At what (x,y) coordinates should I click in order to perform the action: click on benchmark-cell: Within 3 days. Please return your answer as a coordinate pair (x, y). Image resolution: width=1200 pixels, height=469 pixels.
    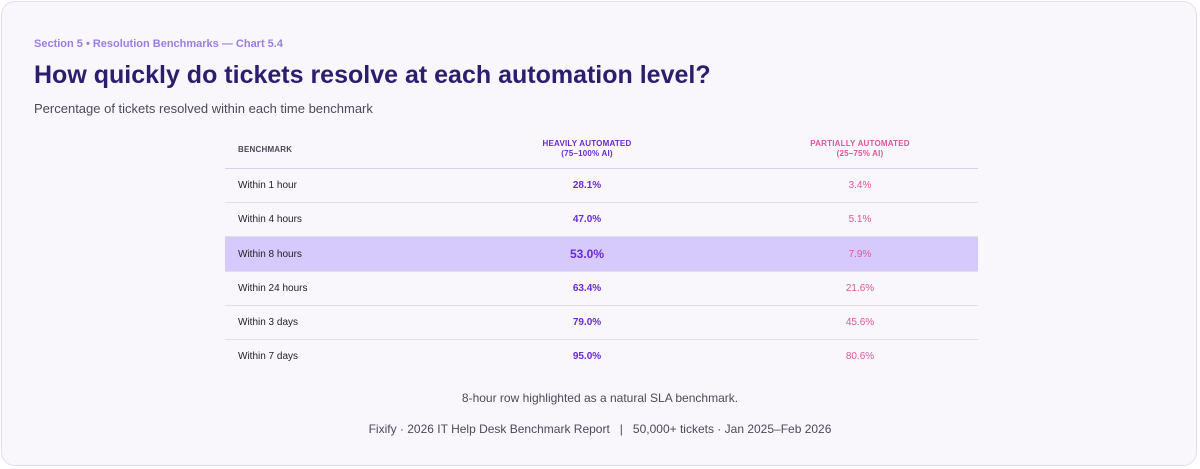
    Looking at the image, I should click on (328, 322).